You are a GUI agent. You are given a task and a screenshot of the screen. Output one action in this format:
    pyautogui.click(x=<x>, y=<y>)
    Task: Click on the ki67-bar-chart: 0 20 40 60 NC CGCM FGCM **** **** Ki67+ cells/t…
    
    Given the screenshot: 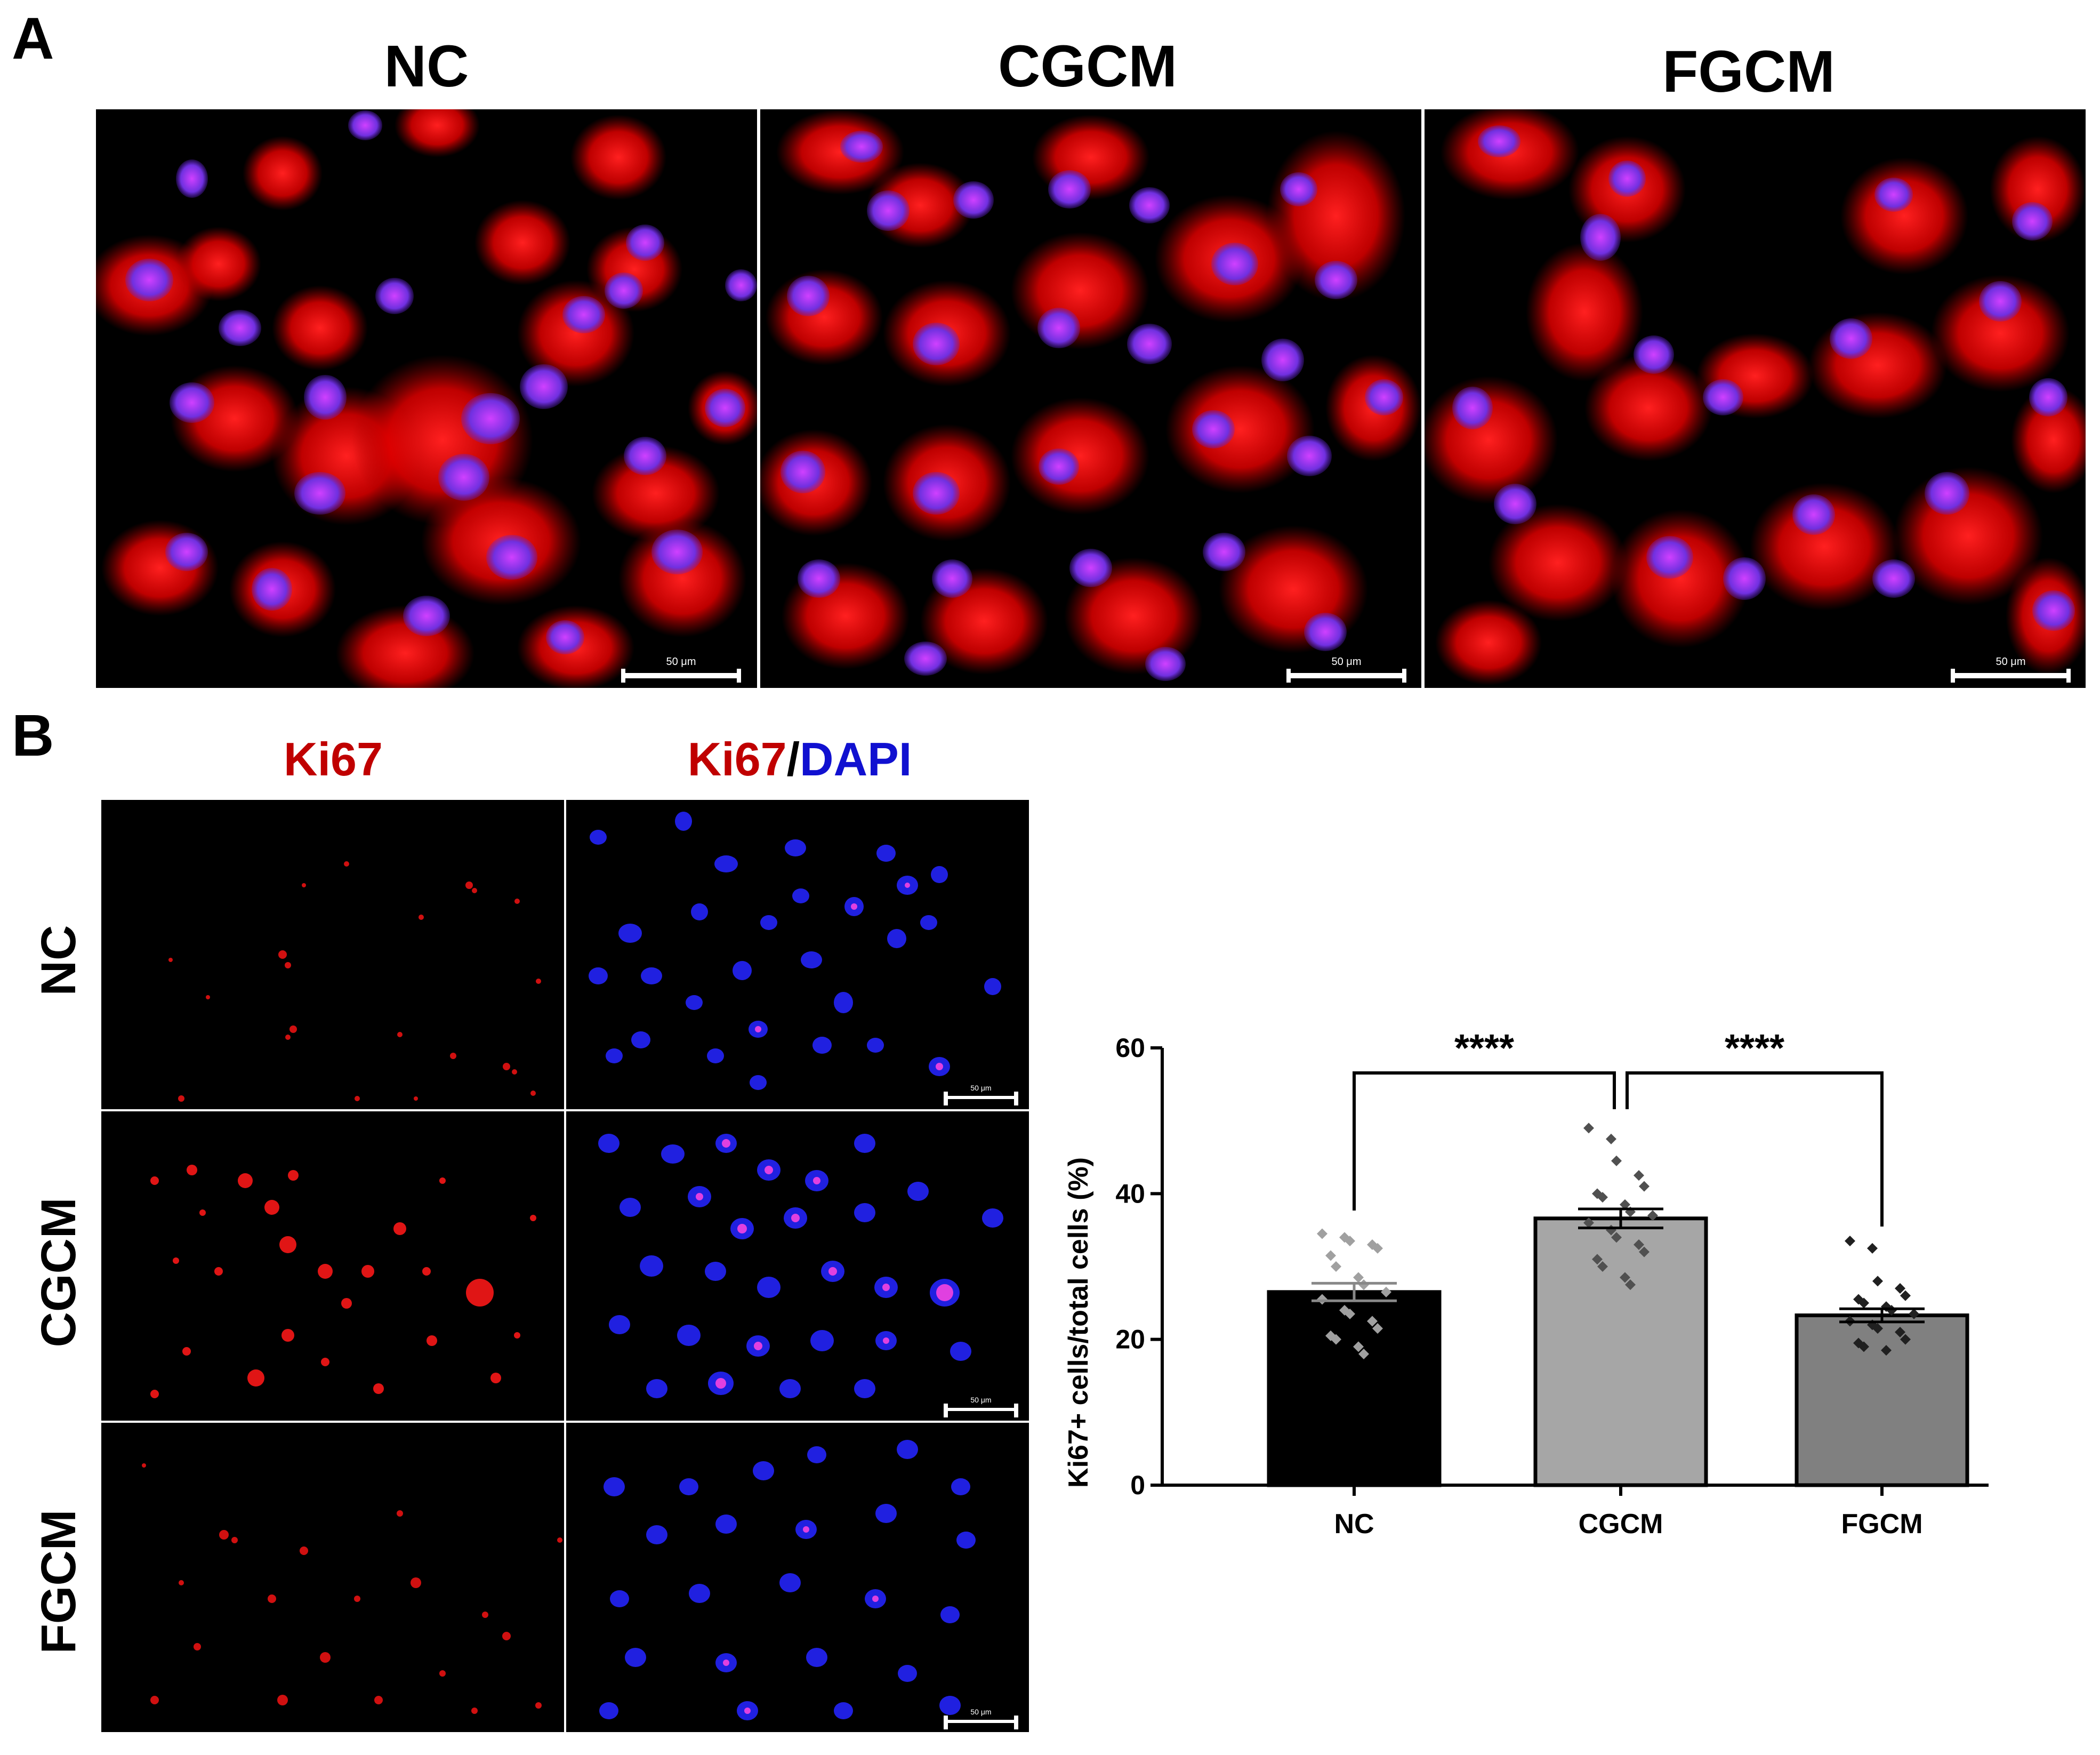 What is the action you would take?
    pyautogui.click(x=1526, y=1283)
    